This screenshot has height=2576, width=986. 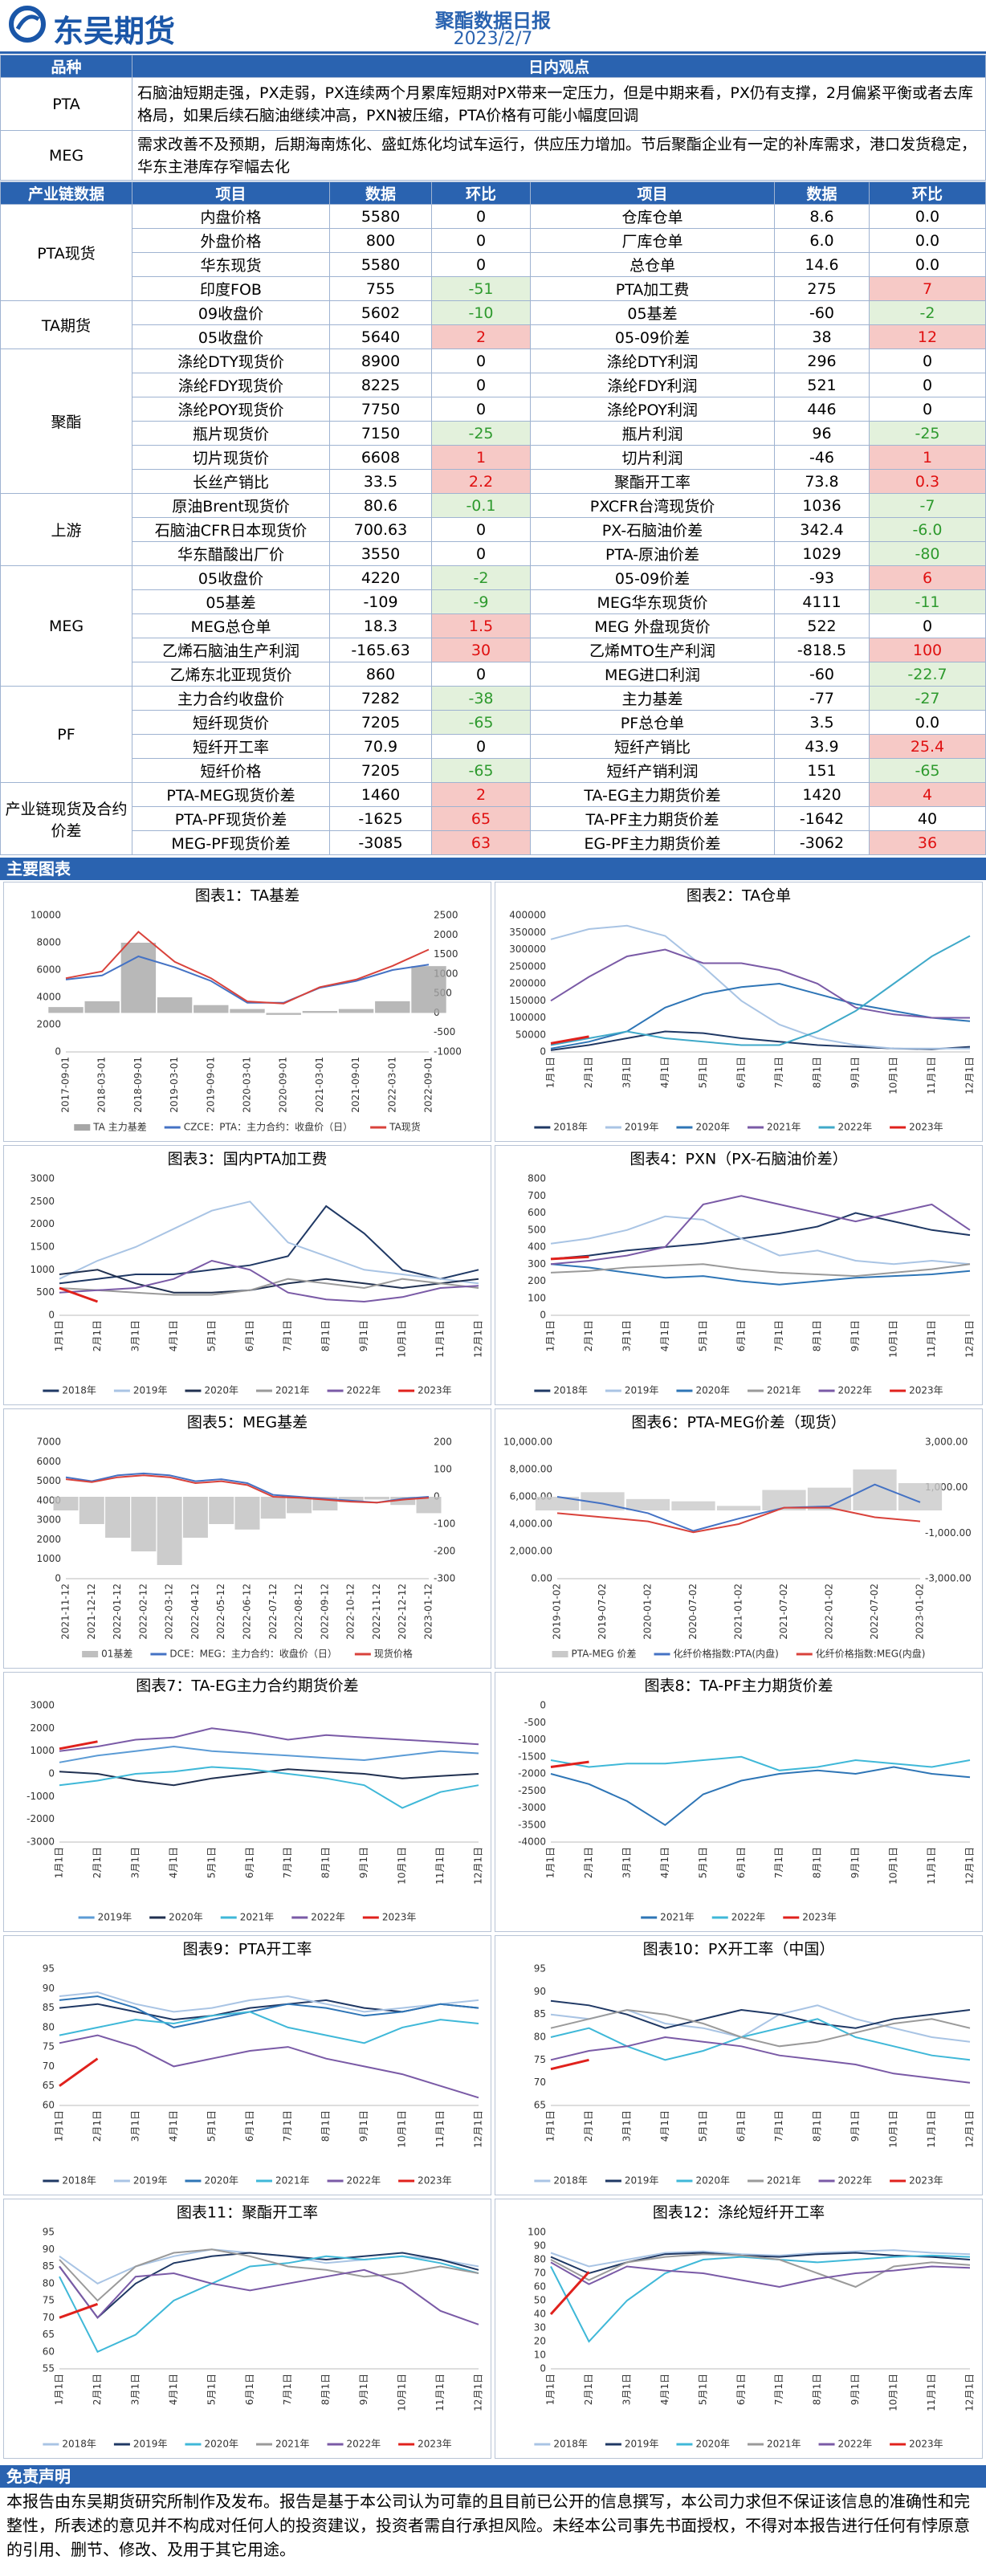 What do you see at coordinates (231, 216) in the screenshot?
I see `table-cell: 内盘价格` at bounding box center [231, 216].